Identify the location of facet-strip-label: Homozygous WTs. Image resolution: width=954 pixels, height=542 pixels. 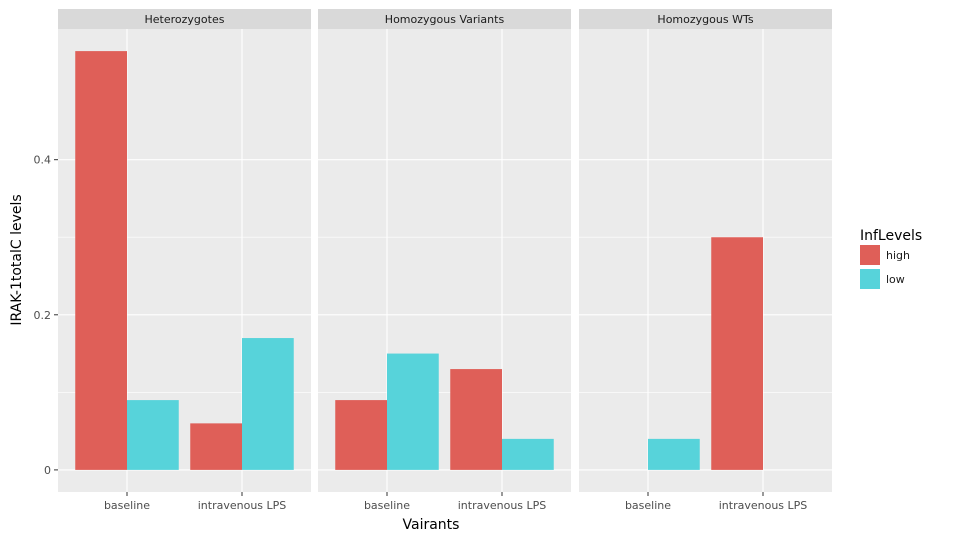
(705, 19).